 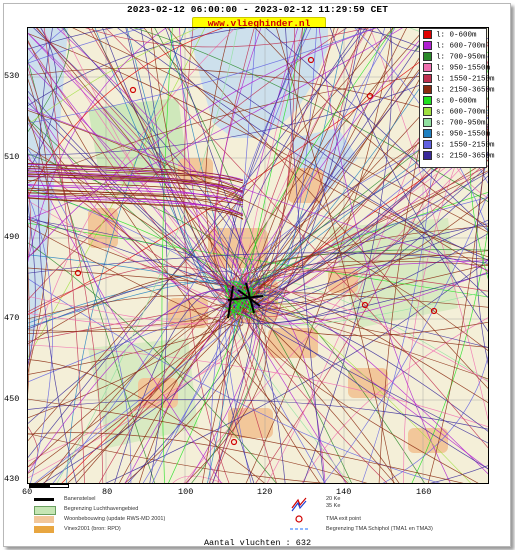 I want to click on runway-key, so click(x=44, y=499).